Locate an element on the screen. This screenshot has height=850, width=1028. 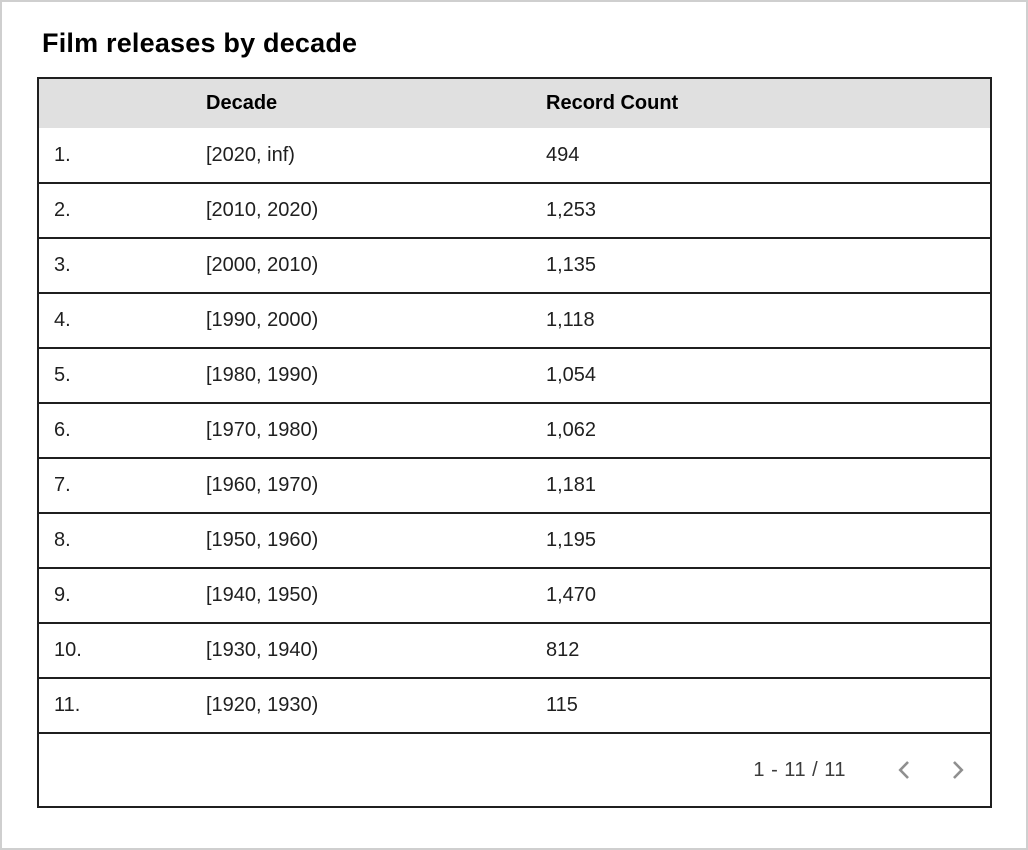
chevron-left-icon is located at coordinates (905, 770).